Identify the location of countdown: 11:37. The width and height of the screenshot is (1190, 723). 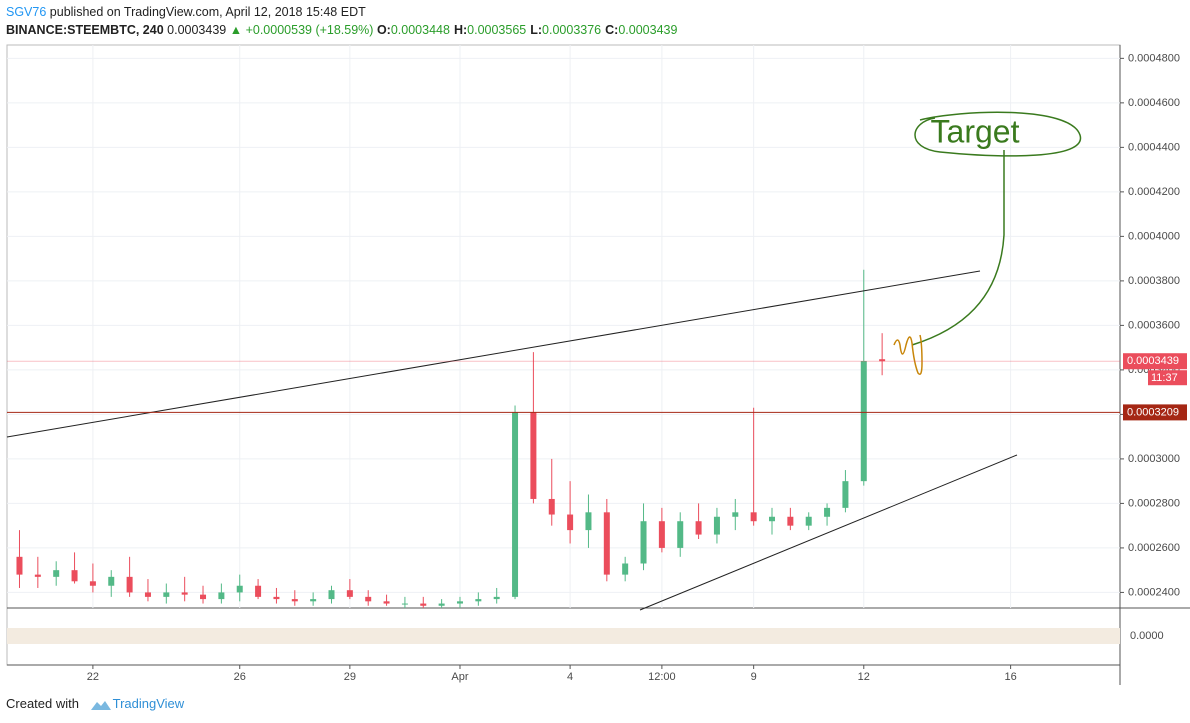
(1164, 378).